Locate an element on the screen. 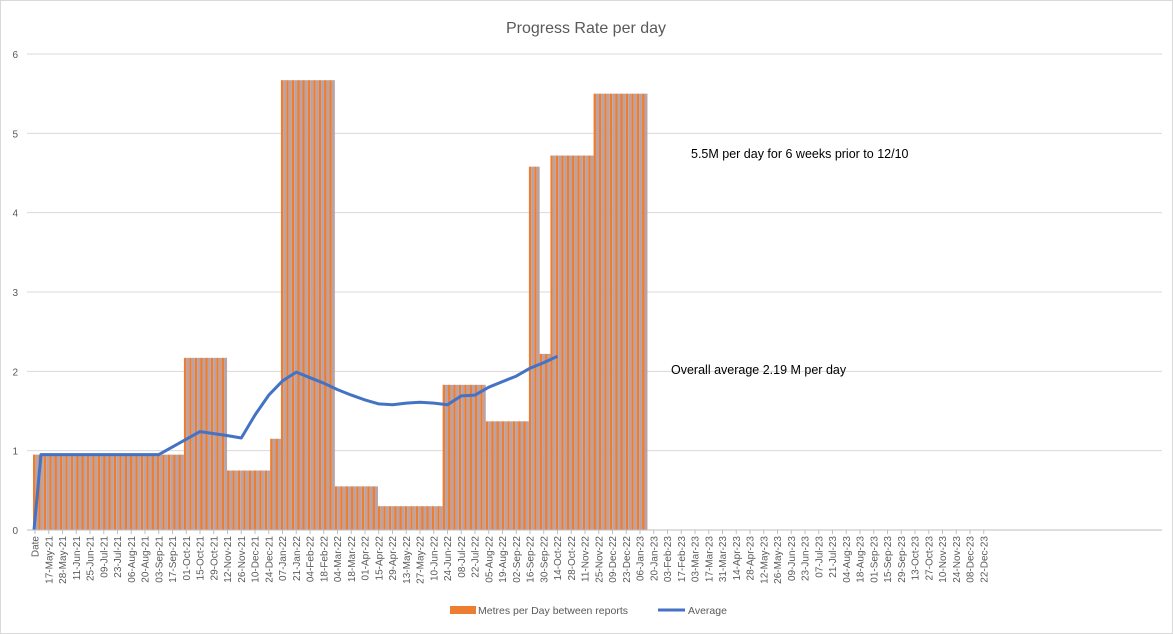 This screenshot has height=634, width=1173. legend-label-average: Average is located at coordinates (707, 611).